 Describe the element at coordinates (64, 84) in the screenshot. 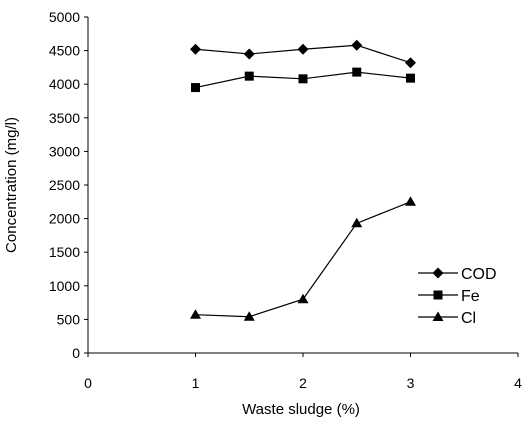

I see `y-tick-label: 4000` at that location.